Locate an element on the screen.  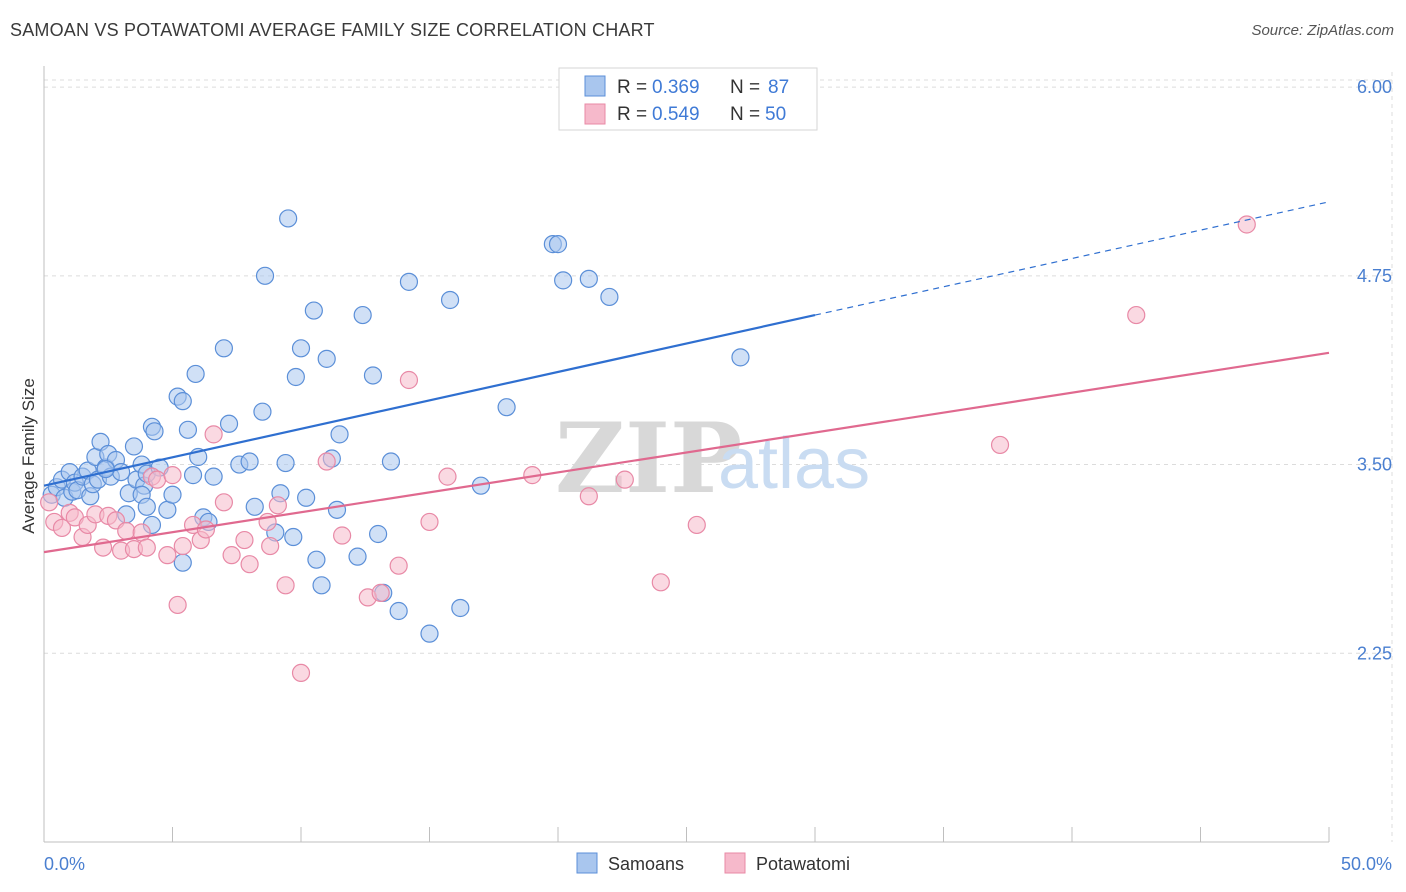
y-tick-label: 2.25 is located at coordinates (1374, 653).